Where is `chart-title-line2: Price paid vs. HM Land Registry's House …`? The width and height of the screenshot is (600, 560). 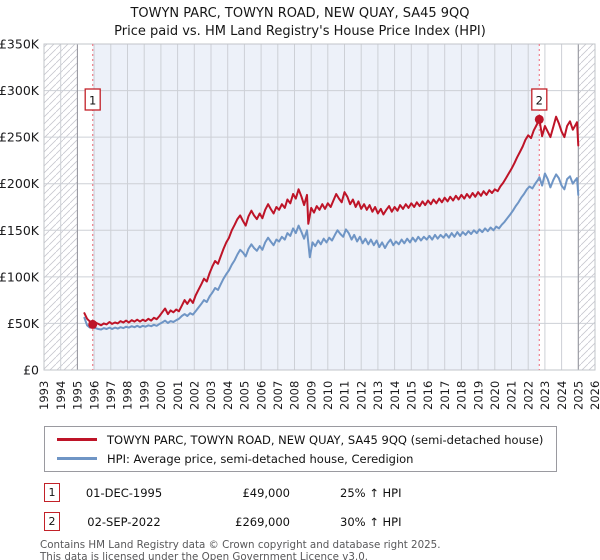 chart-title-line2: Price paid vs. HM Land Registry's House … is located at coordinates (300, 31).